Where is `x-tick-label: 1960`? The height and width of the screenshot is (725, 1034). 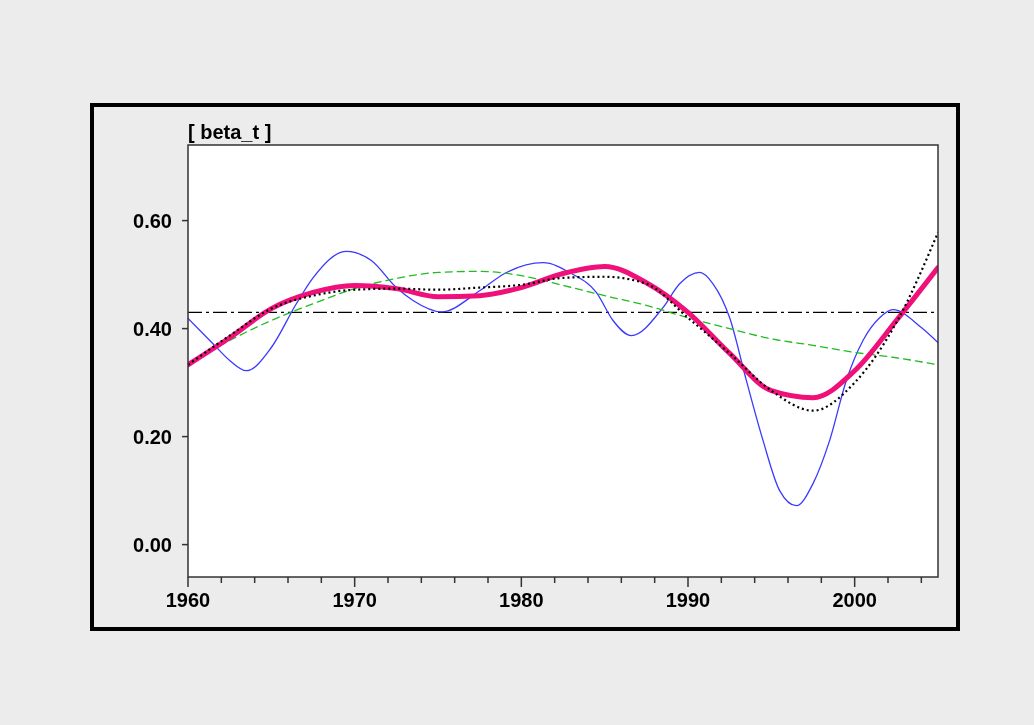
x-tick-label: 1960 is located at coordinates (188, 600).